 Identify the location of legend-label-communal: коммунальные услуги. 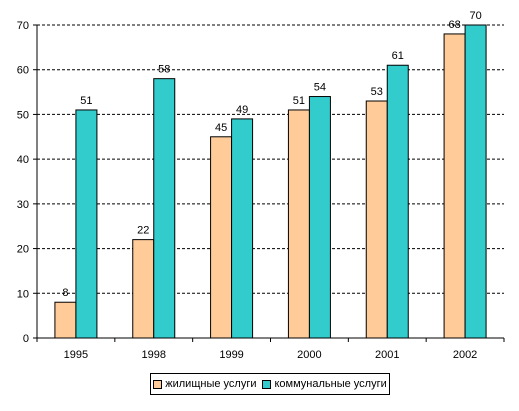
(330, 384).